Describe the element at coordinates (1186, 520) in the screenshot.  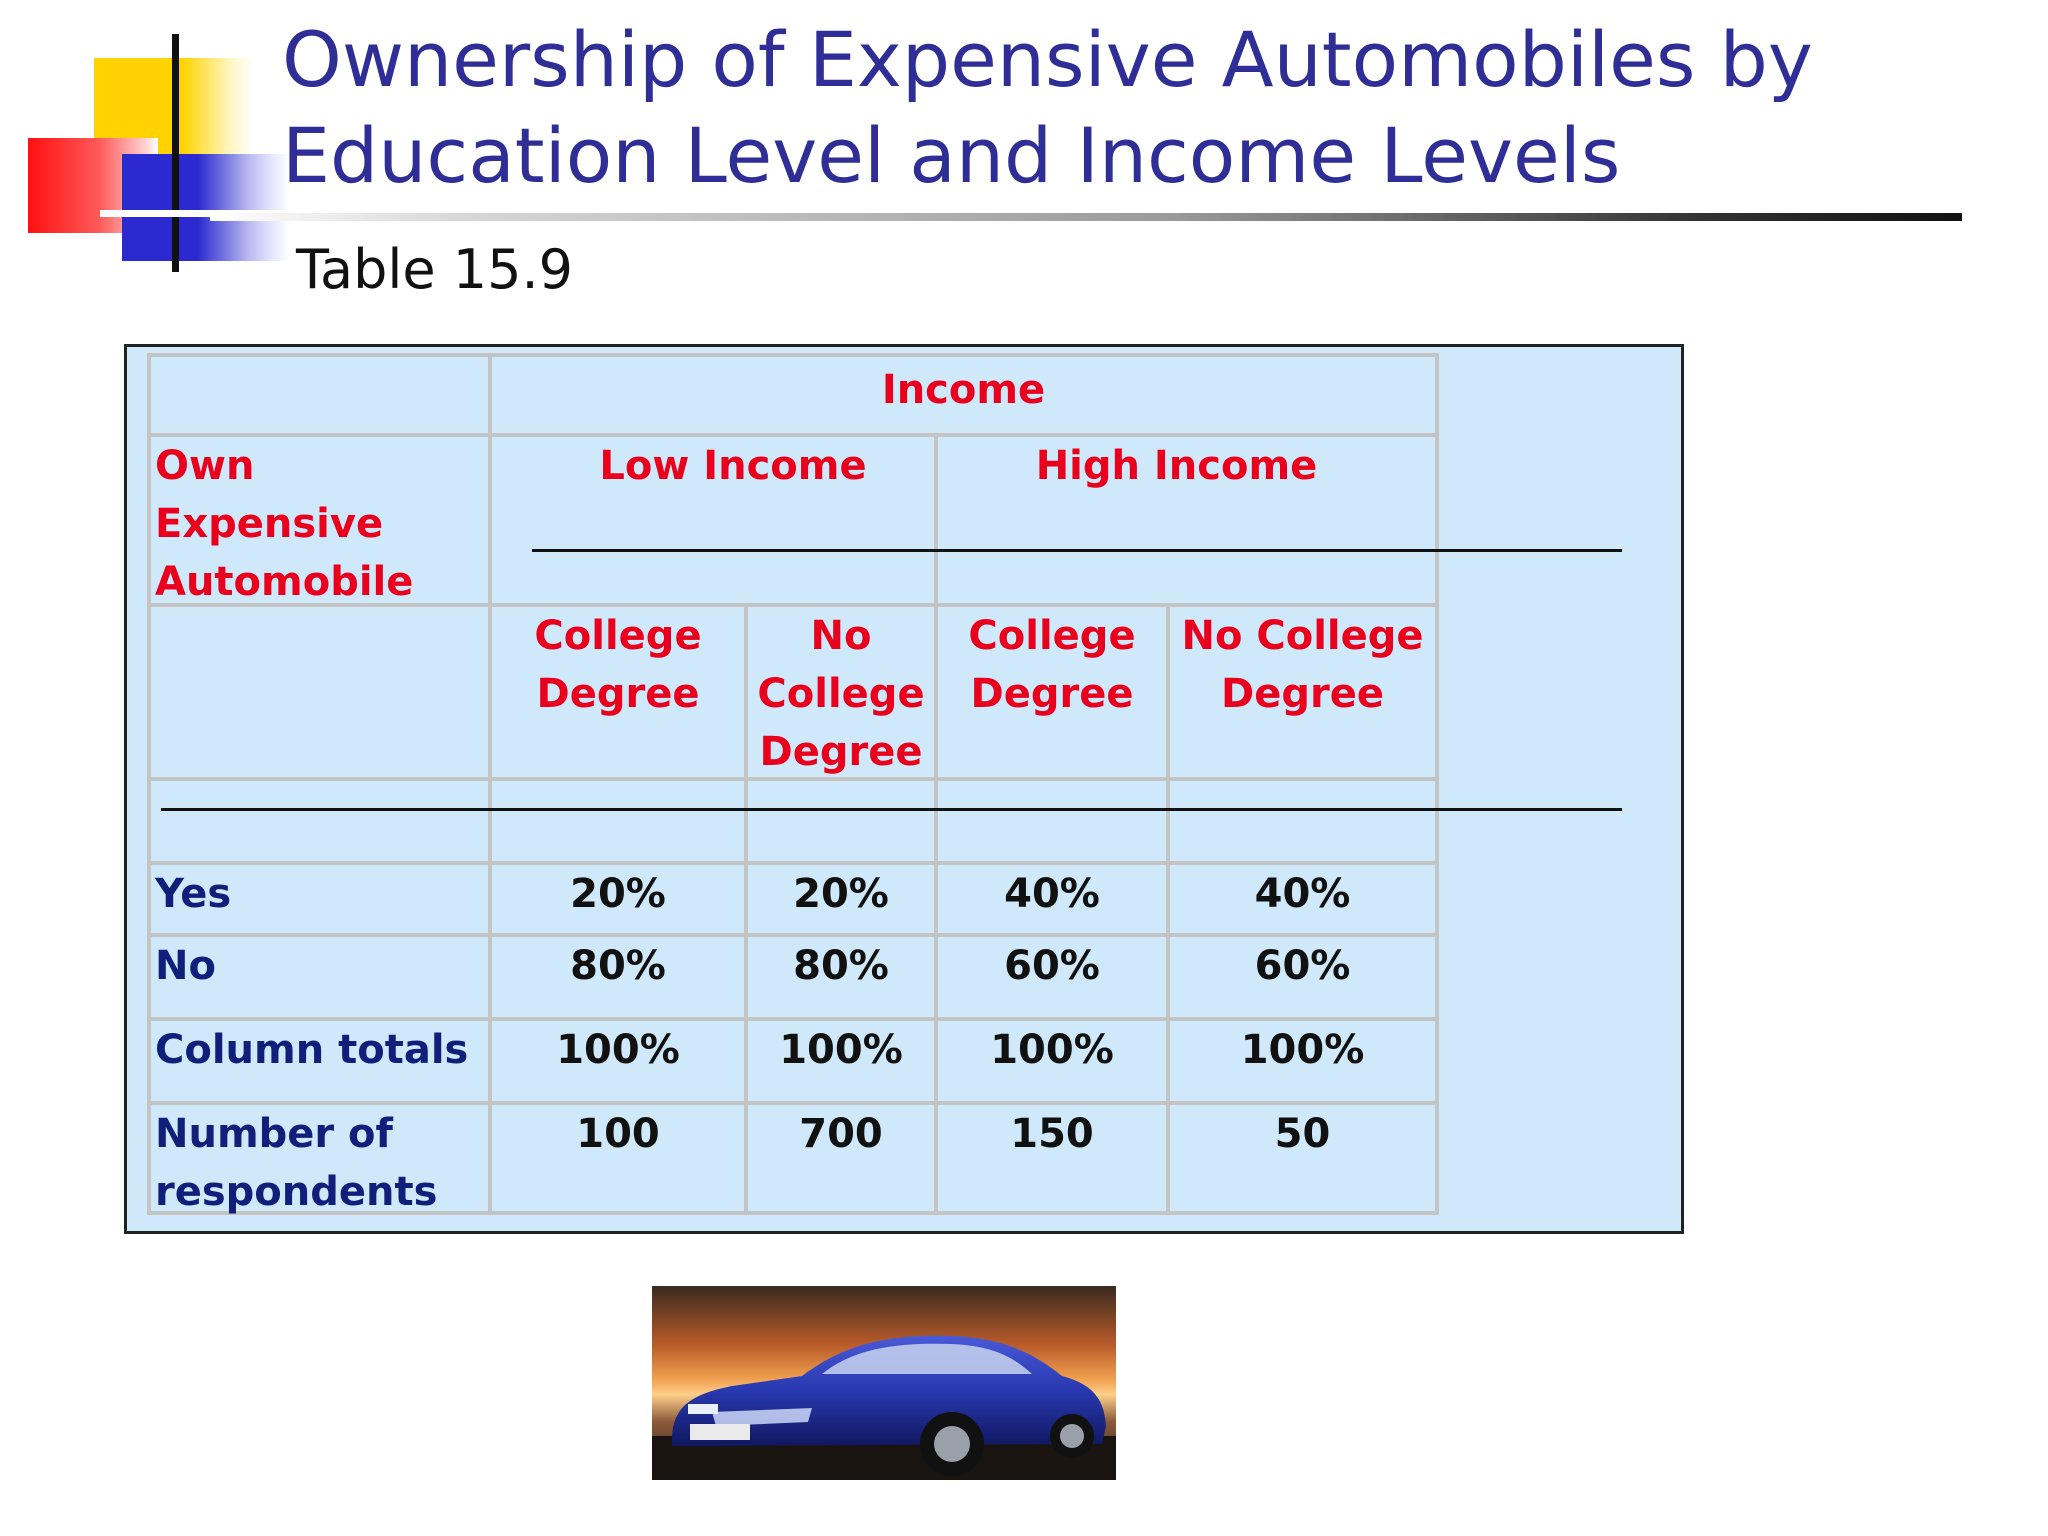
I see `high-income-cell: High Income` at that location.